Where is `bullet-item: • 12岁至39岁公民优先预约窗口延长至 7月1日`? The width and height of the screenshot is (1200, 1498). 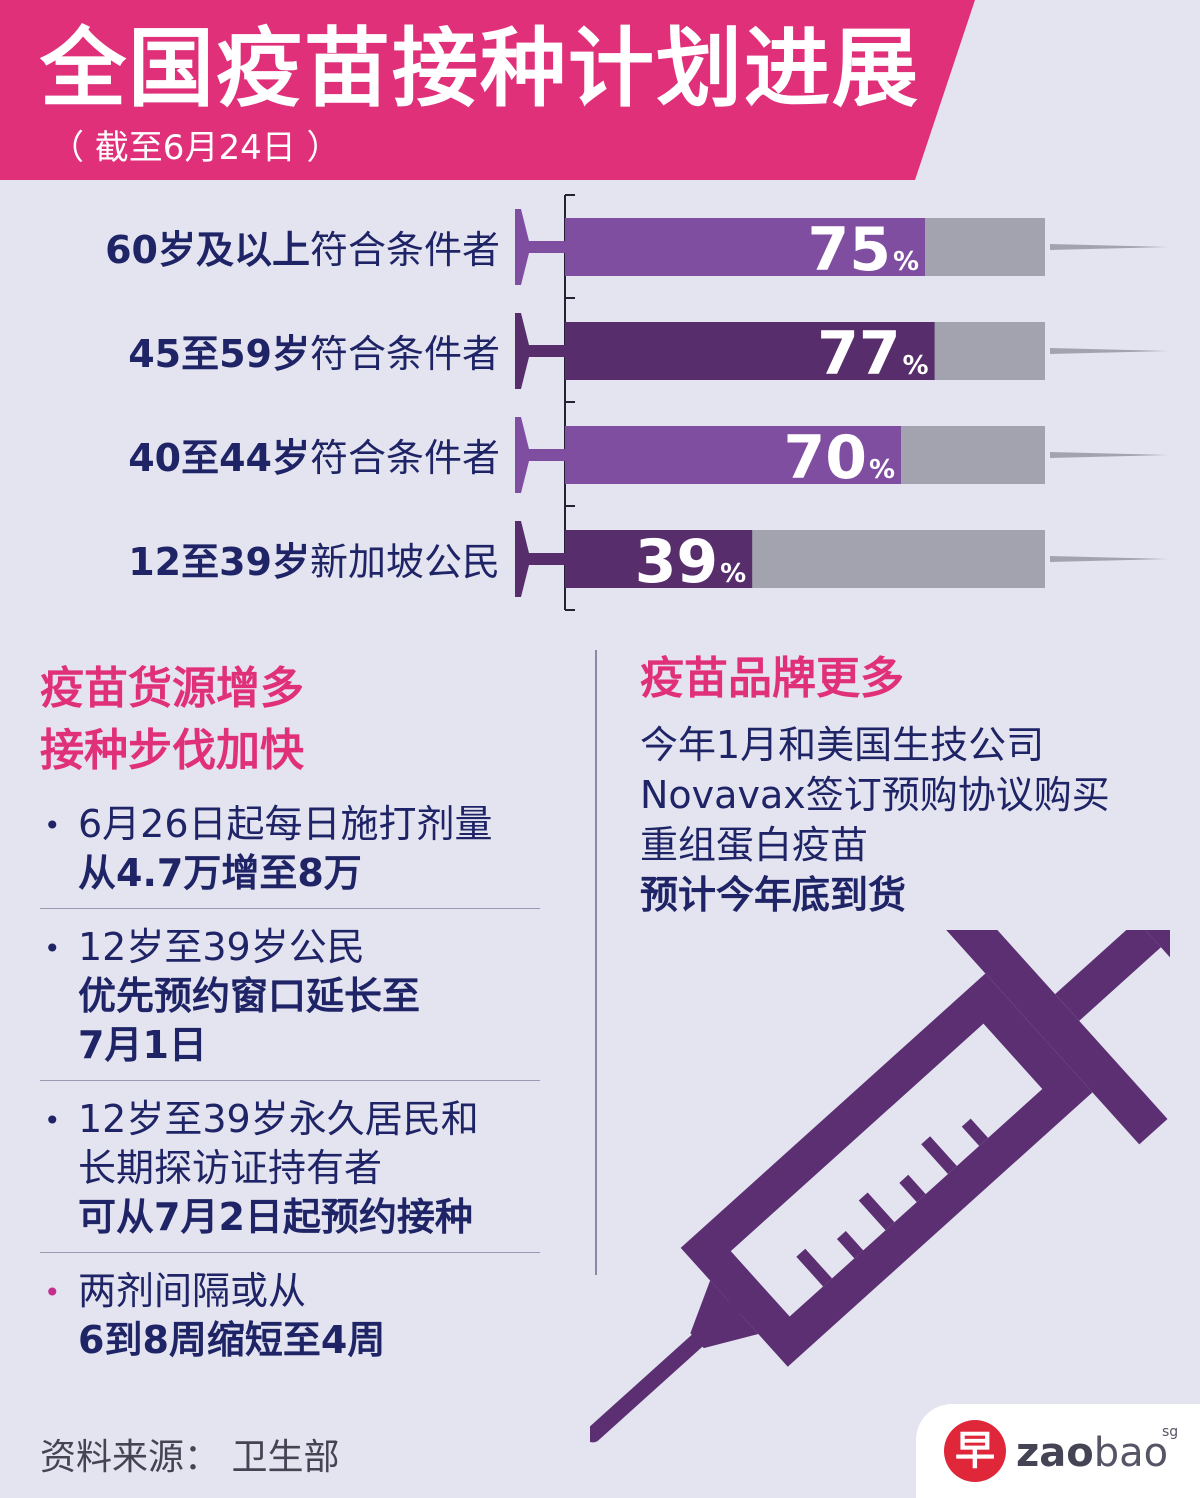
bullet-item: • 12岁至39岁公民优先预约窗口延长至 7月1日 is located at coordinates (290, 1002).